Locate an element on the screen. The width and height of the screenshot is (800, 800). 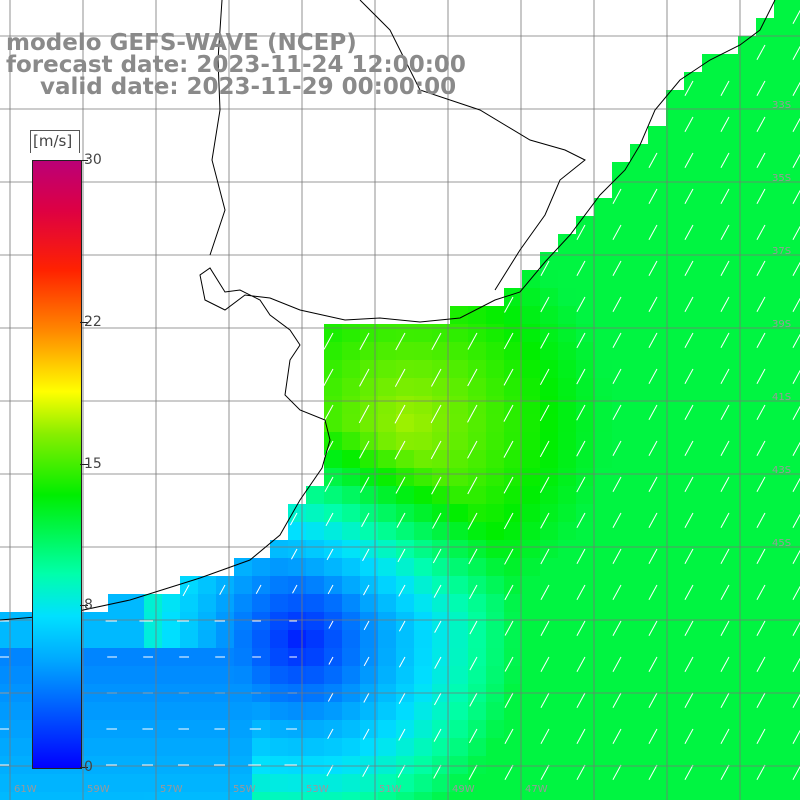
latitude-label: 33S is located at coordinates (781, 105).